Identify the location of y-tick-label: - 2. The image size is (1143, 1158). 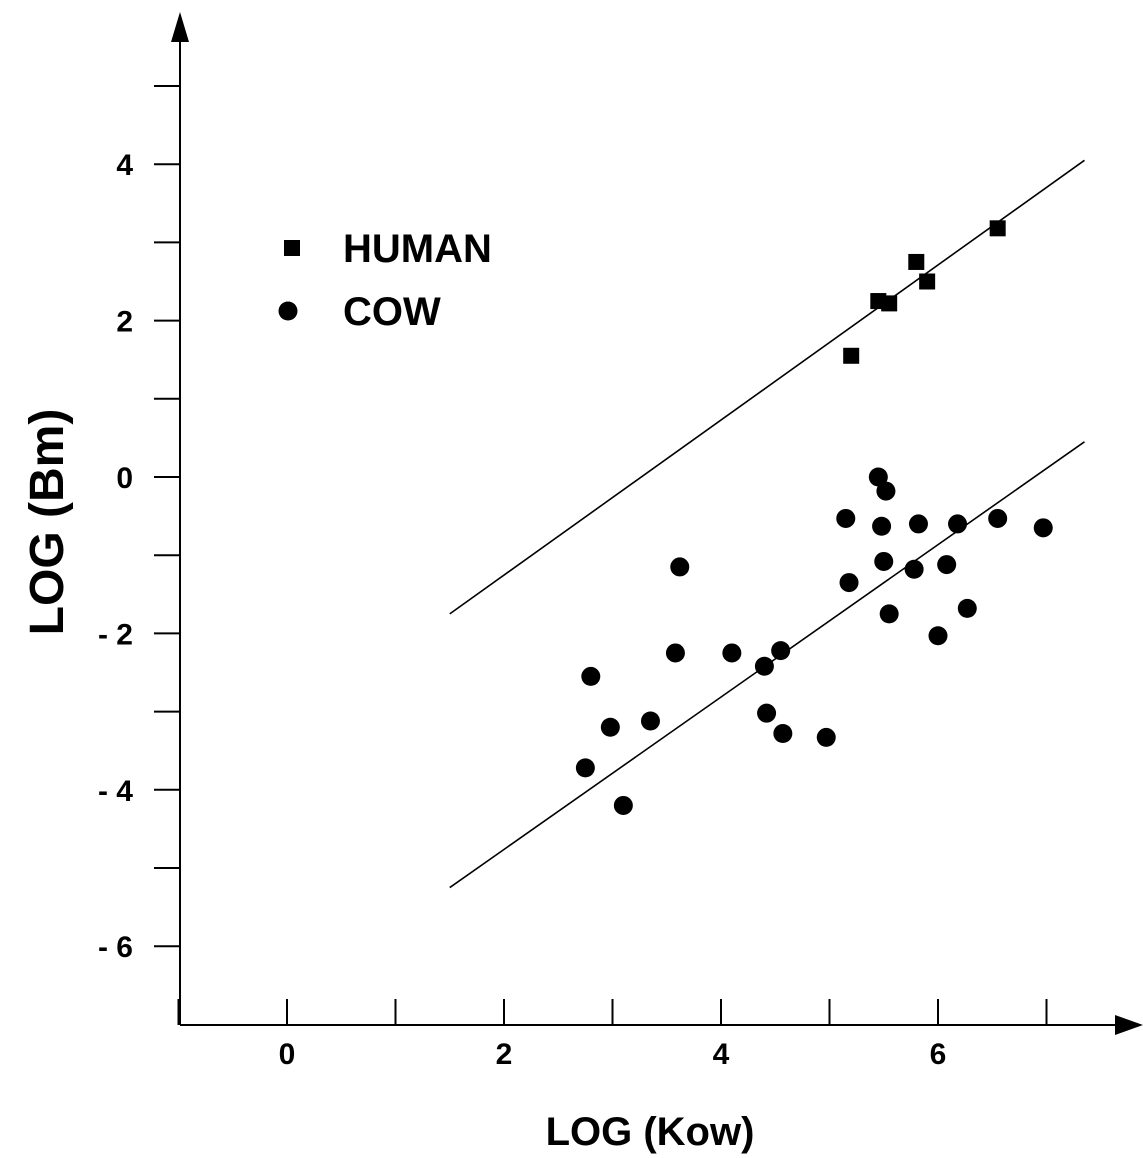
(115, 634).